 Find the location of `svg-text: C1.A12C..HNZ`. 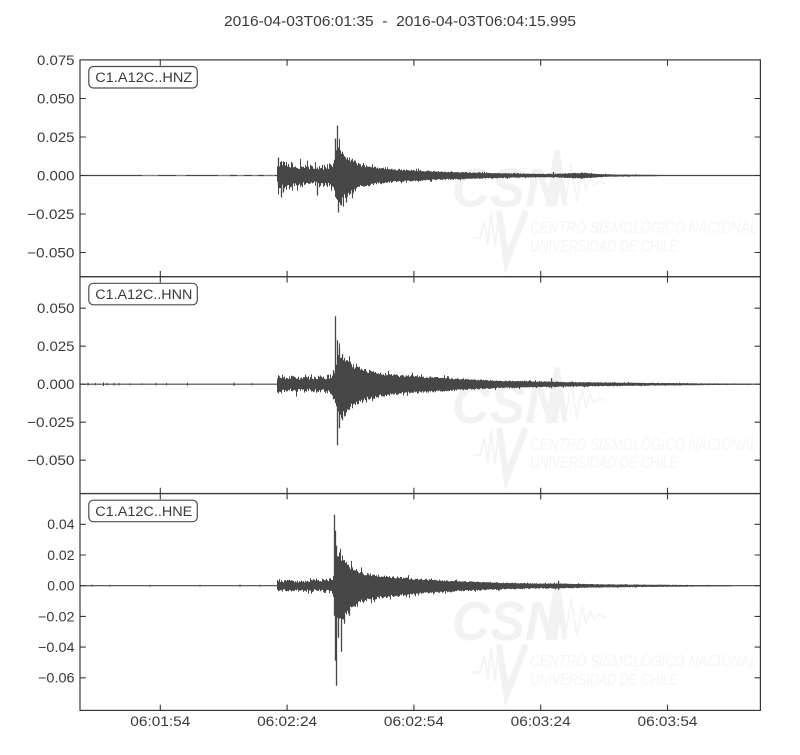

svg-text: C1.A12C..HNZ is located at coordinates (143, 77).